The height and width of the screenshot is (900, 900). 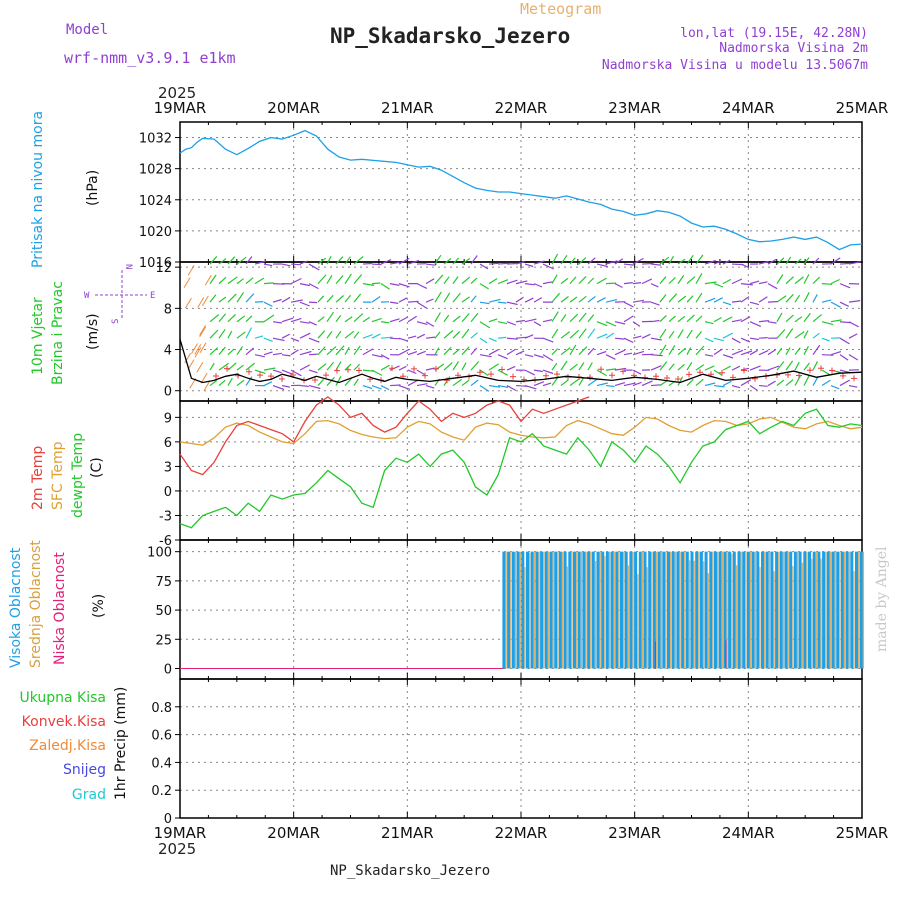 I want to click on pressure-line, so click(x=521, y=190).